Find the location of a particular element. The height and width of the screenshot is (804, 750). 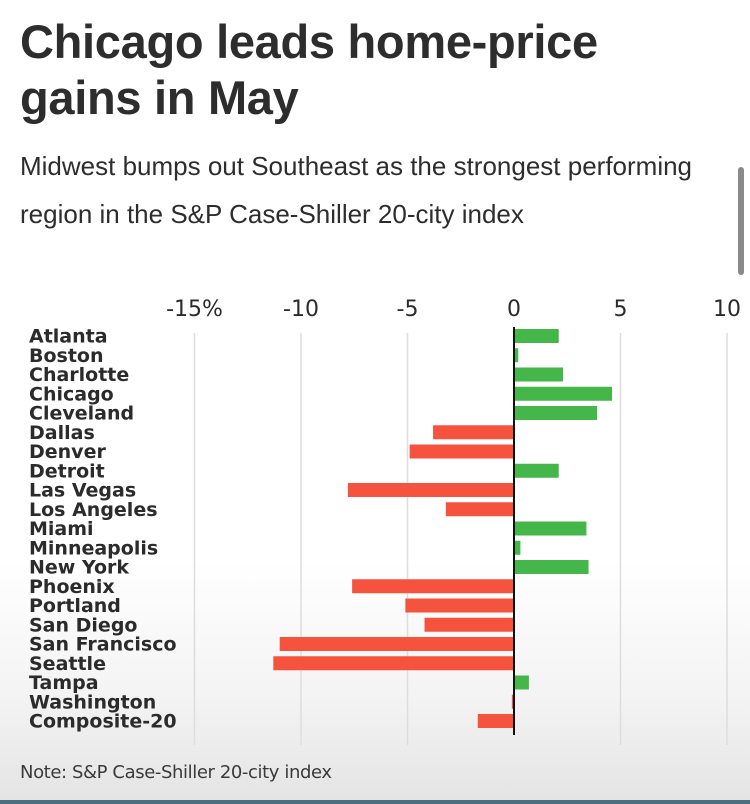

category-label: Miami is located at coordinates (61, 529).